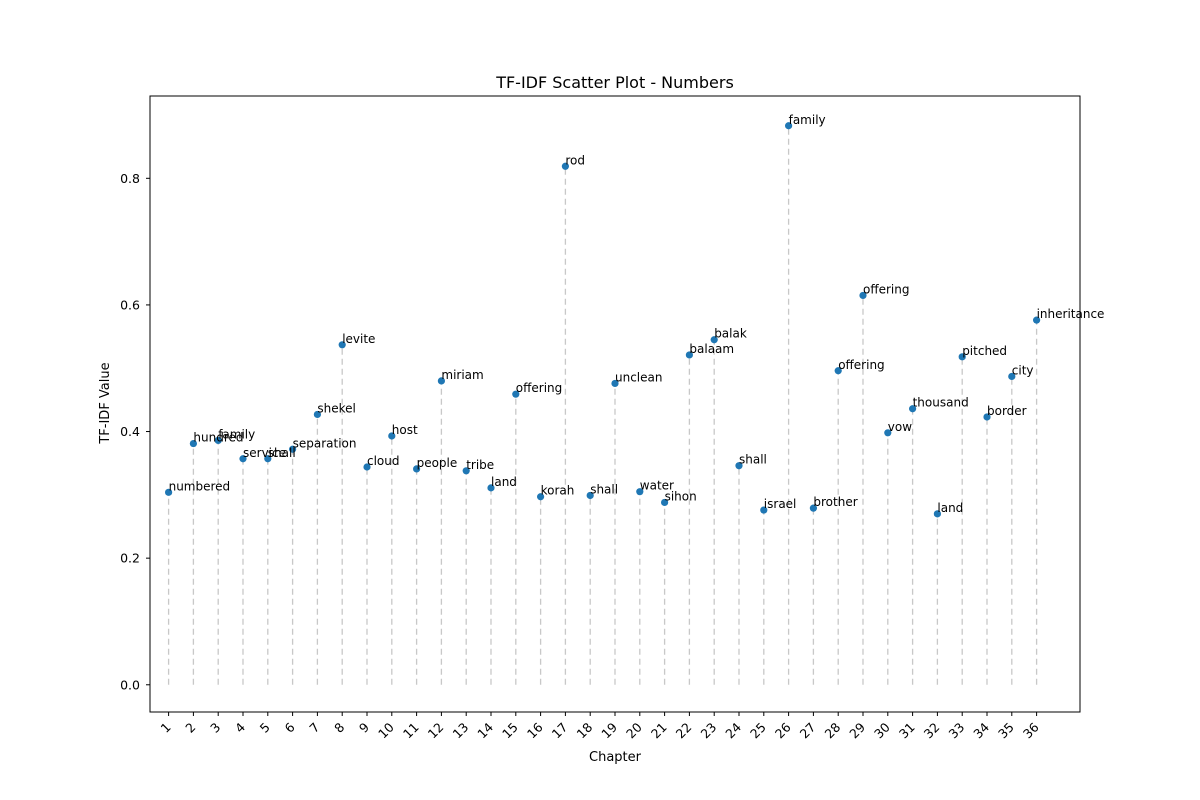 The width and height of the screenshot is (1200, 800). What do you see at coordinates (289, 727) in the screenshot?
I see `x-tick-label: 6` at bounding box center [289, 727].